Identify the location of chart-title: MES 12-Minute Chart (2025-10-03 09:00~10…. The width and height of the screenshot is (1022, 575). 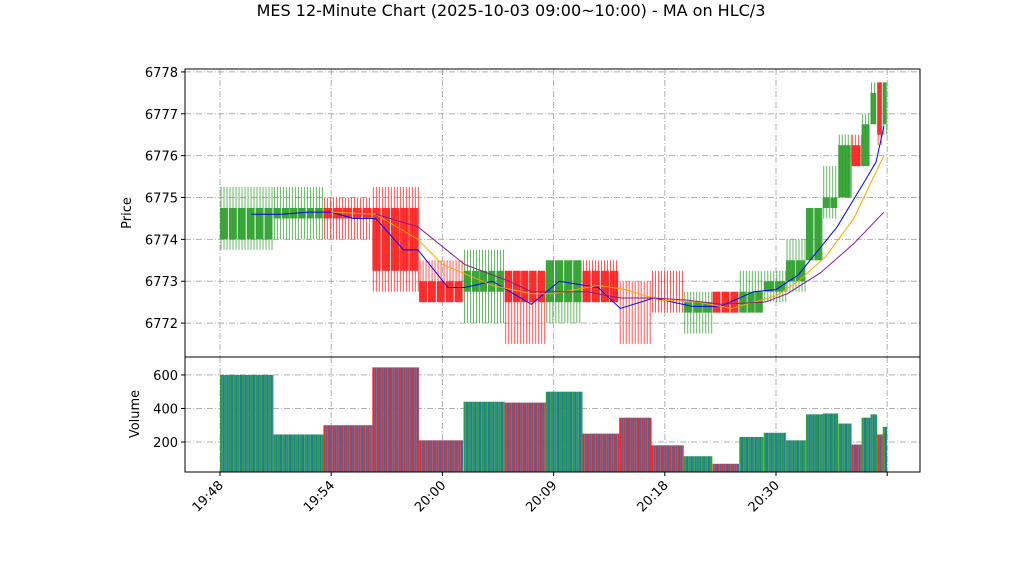
(511, 10).